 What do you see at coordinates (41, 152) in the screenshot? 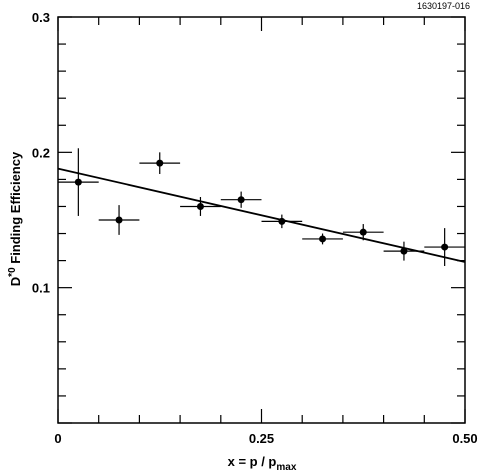
I see `y-tick-label: 0.2` at bounding box center [41, 152].